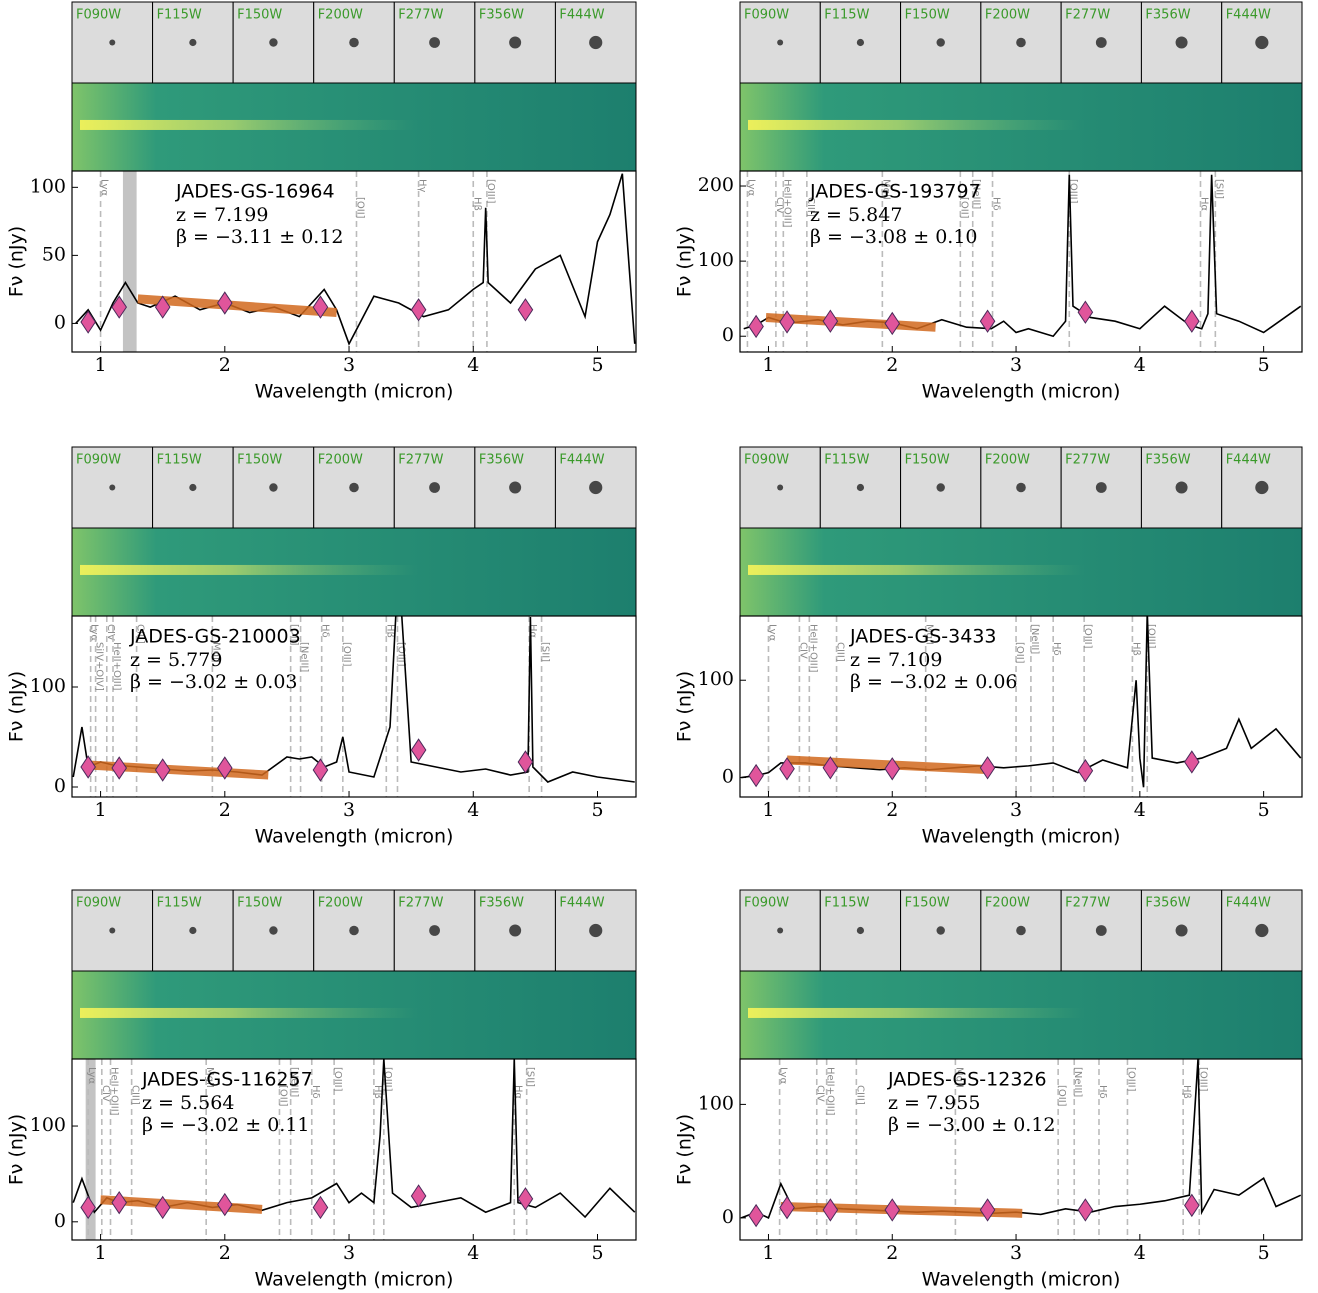 This screenshot has height=1293, width=1318. Describe the element at coordinates (255, 192) in the screenshot. I see `galaxy-name: JADES-GS-16964` at that location.